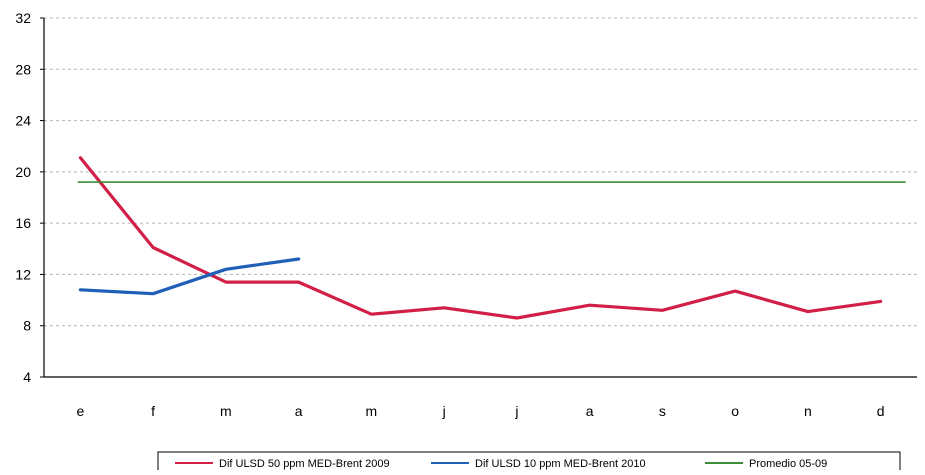 The height and width of the screenshot is (475, 925). Describe the element at coordinates (304, 464) in the screenshot. I see `legend-label: Dif ULSD 50 ppm MED-Brent 2009` at that location.